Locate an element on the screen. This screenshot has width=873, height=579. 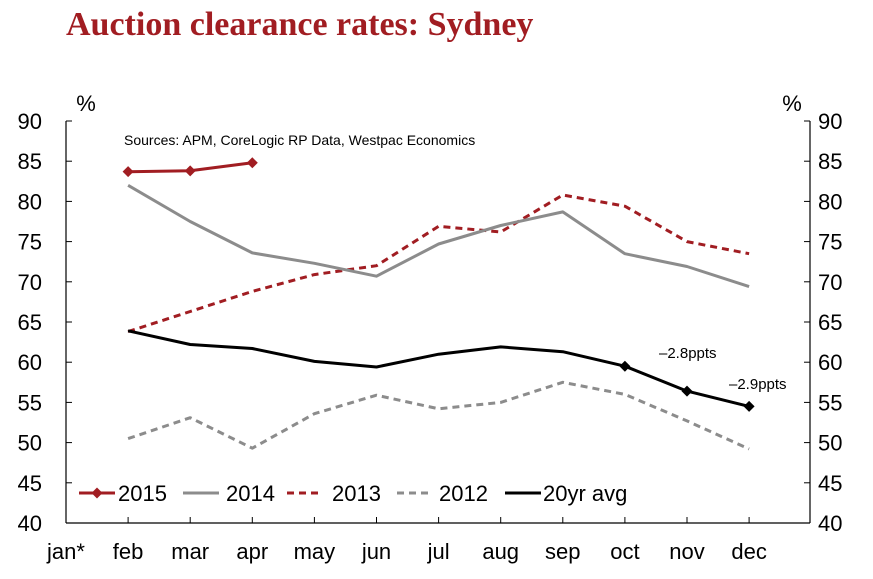
legend-label-2013: 2013 is located at coordinates (356, 493).